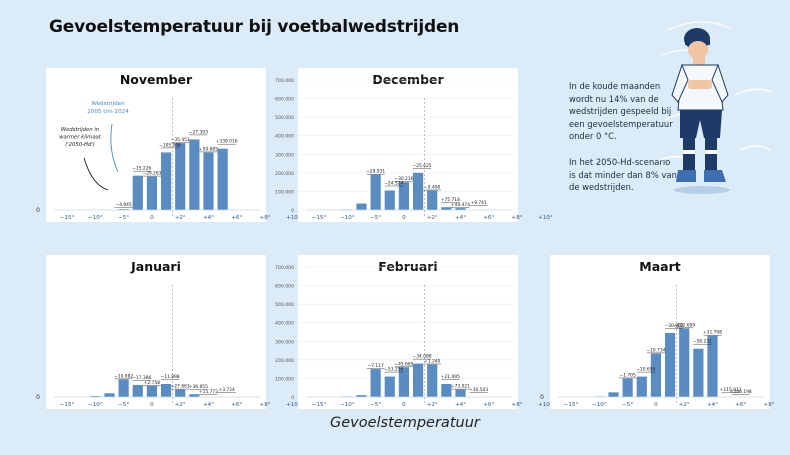  What do you see at coordinates (712, 333) in the screenshot?
I see `chart-4-data-label: +31.798` at bounding box center [712, 333].